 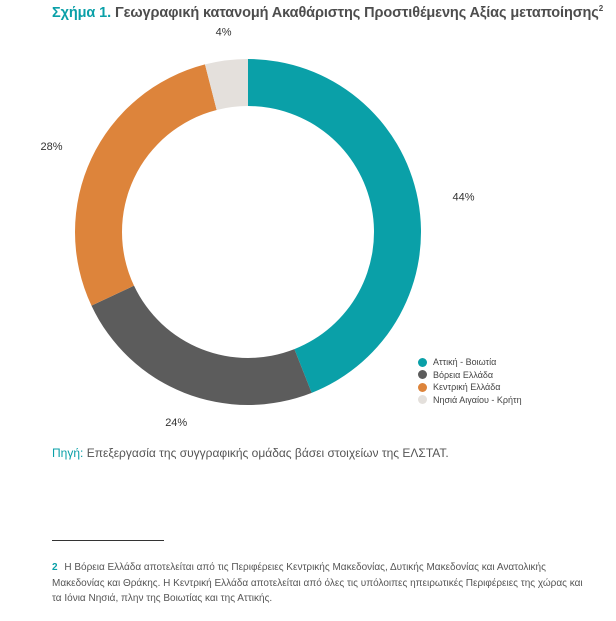 I want to click on source-label: Πηγή:, so click(x=68, y=453).